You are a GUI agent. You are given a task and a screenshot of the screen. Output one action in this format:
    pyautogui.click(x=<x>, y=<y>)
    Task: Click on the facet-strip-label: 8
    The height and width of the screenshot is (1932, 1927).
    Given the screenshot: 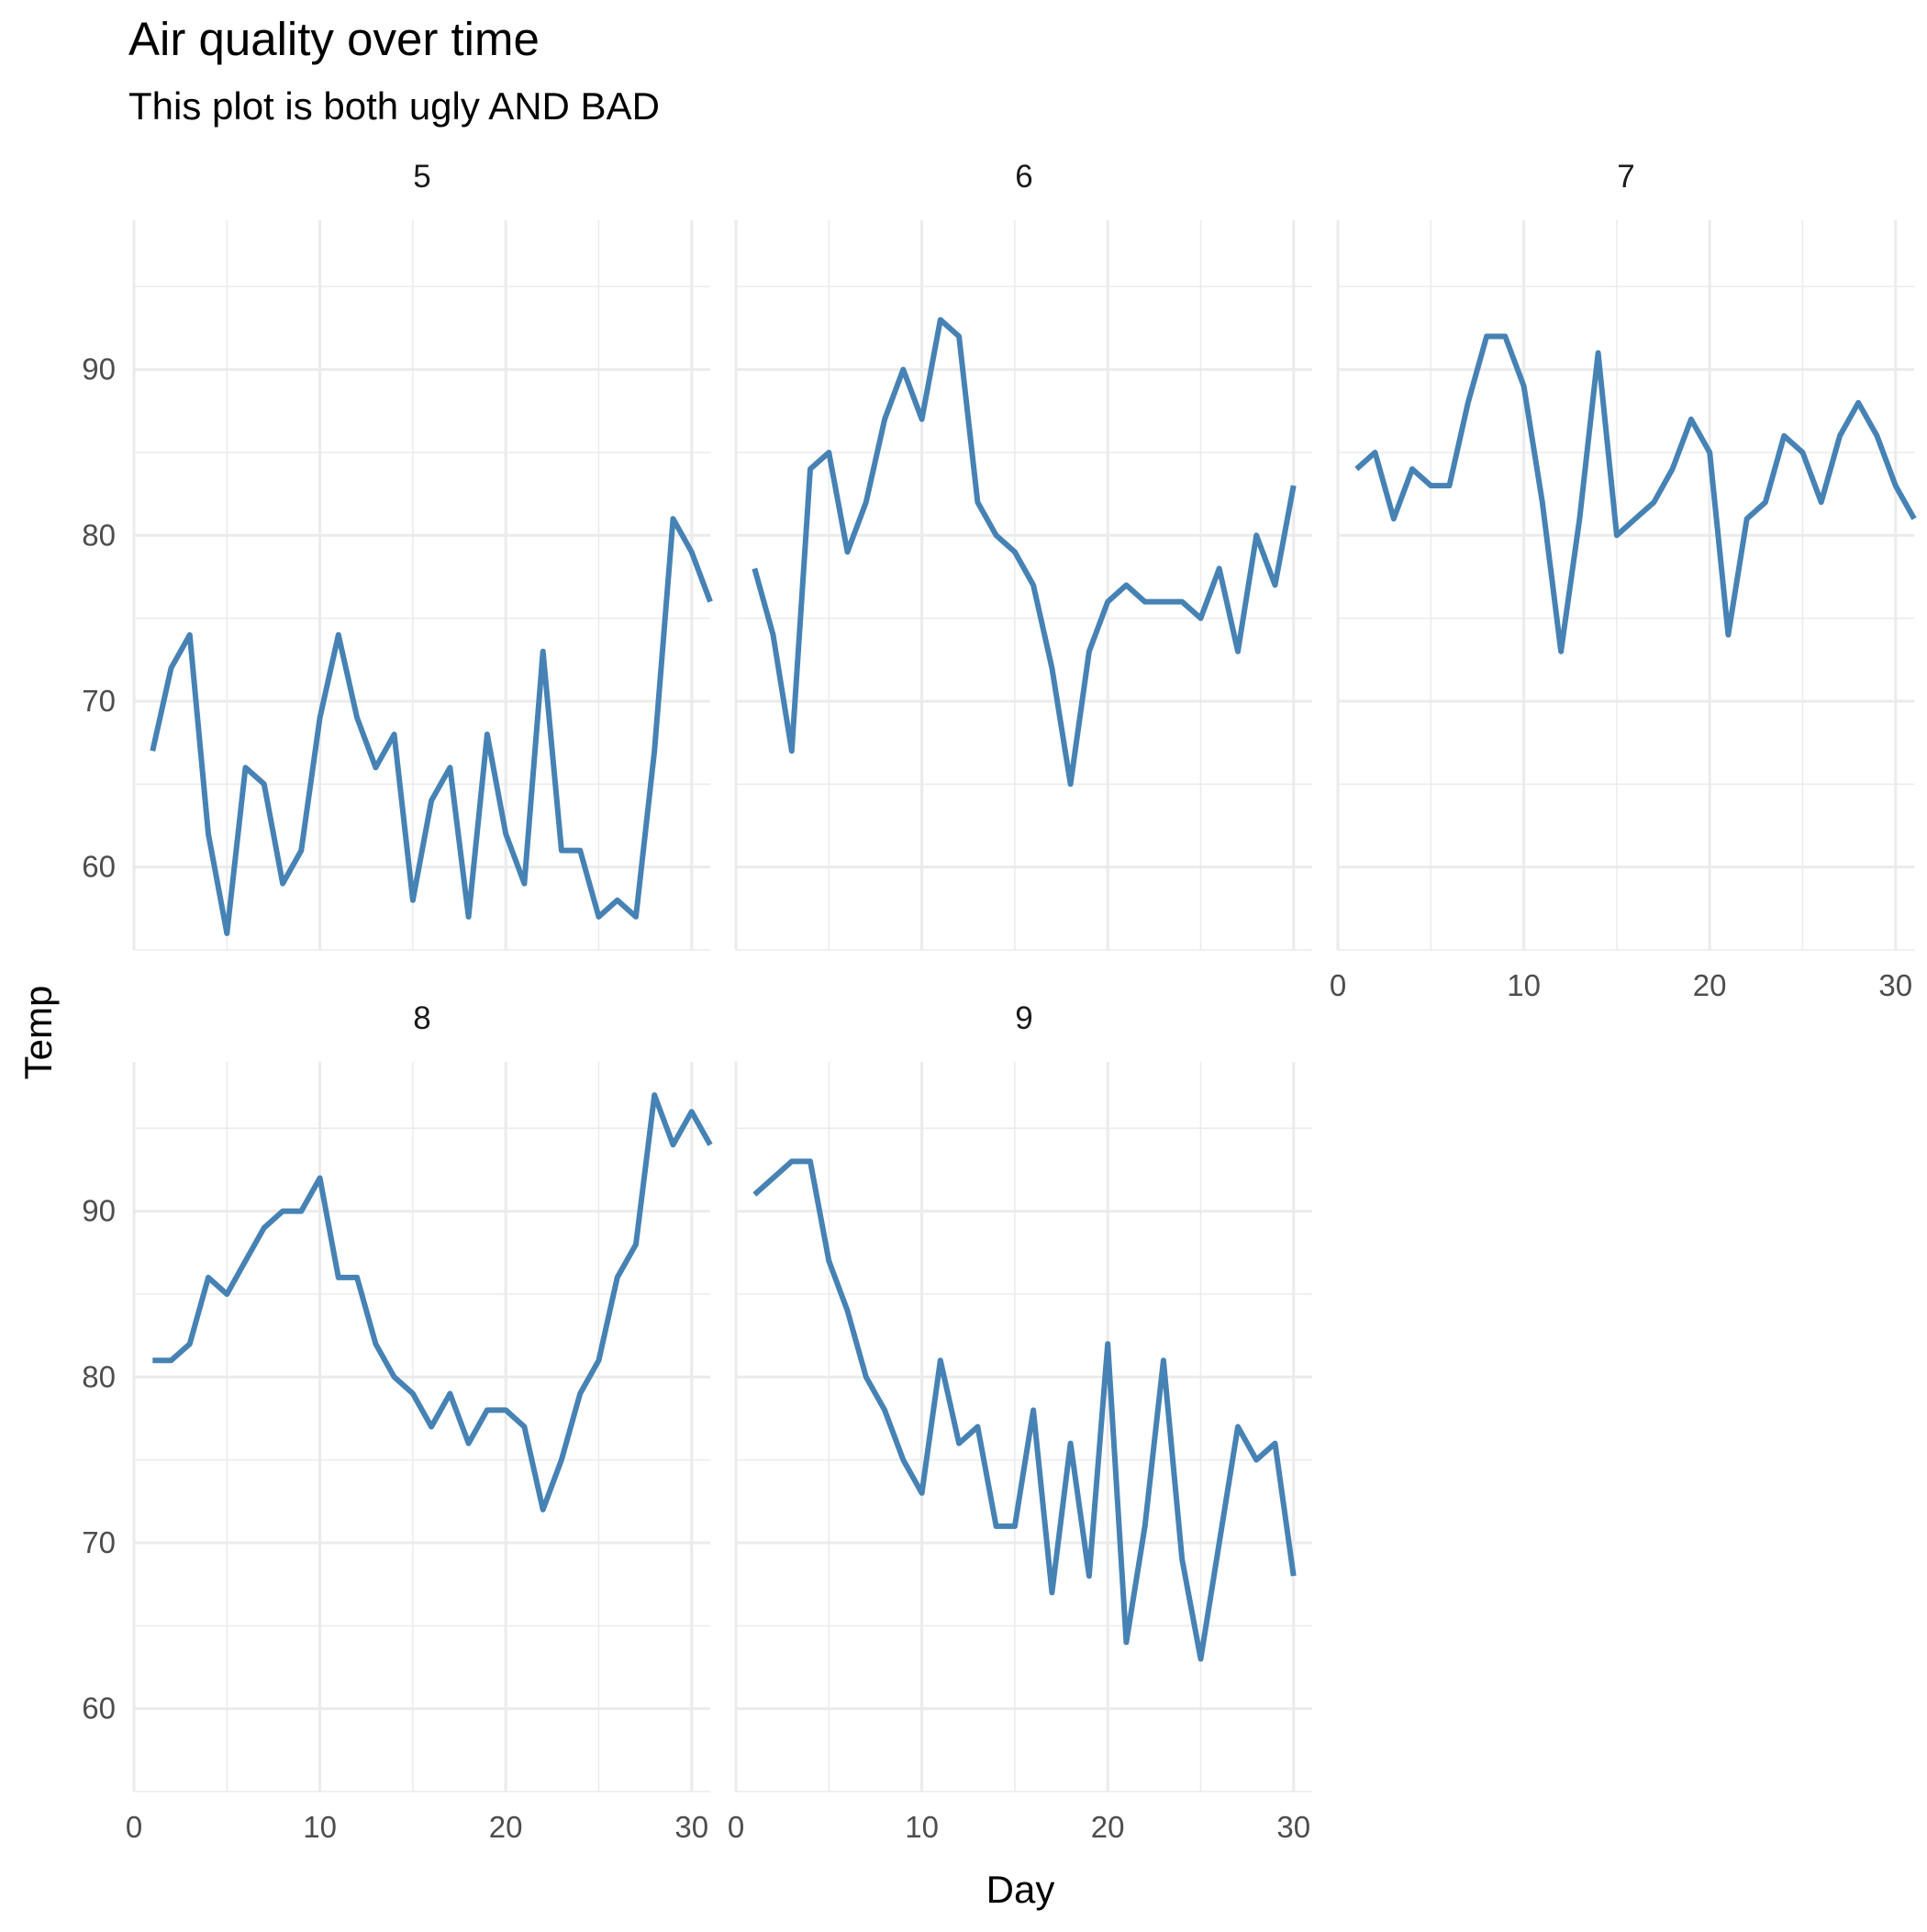 What is the action you would take?
    pyautogui.click(x=421, y=1018)
    